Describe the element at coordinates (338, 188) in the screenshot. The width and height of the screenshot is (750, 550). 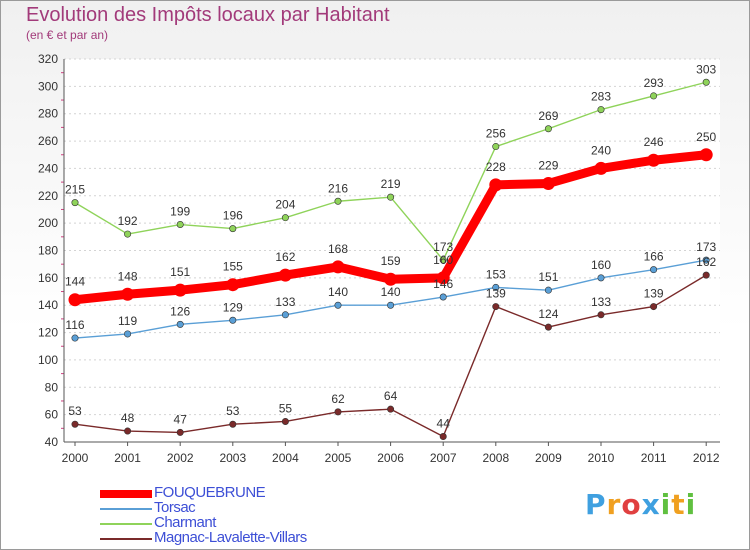
I see `data-label: 216` at that location.